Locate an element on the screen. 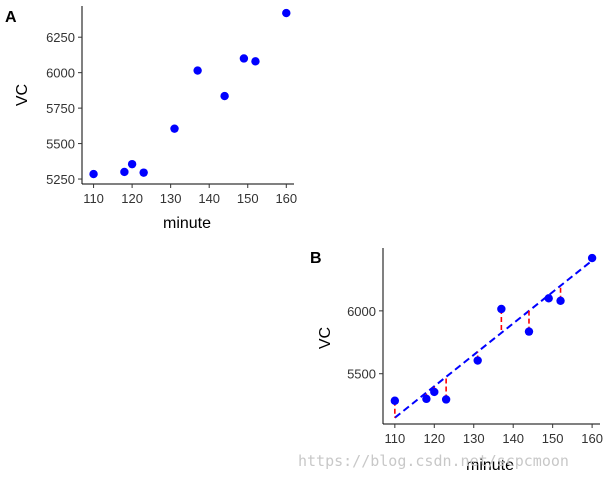  panel-a-points is located at coordinates (190, 93).